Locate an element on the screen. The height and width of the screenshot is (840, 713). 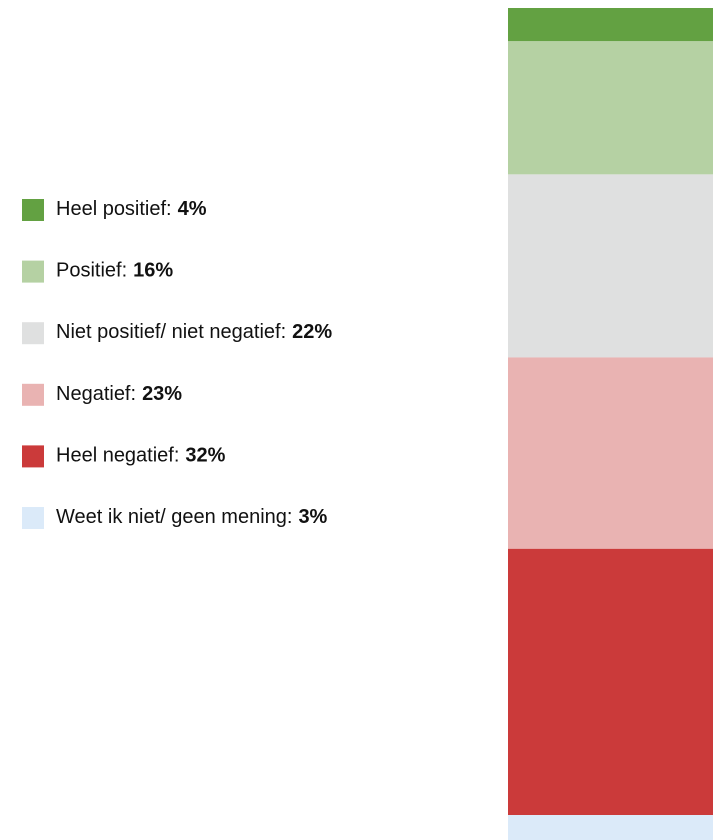
legend-value: 23% is located at coordinates (162, 394).